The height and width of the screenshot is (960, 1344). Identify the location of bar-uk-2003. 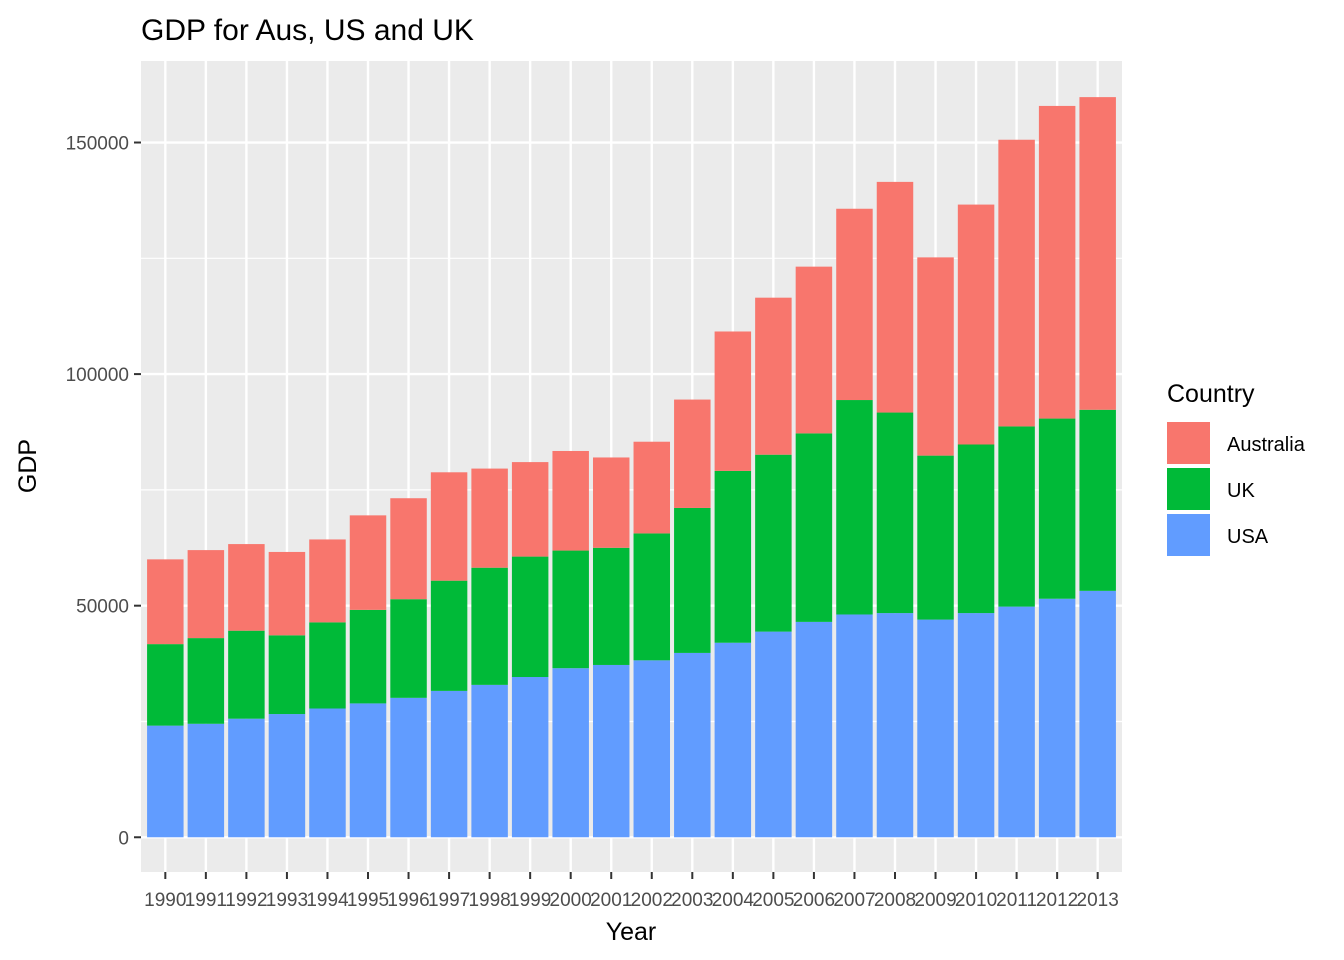
(692, 580).